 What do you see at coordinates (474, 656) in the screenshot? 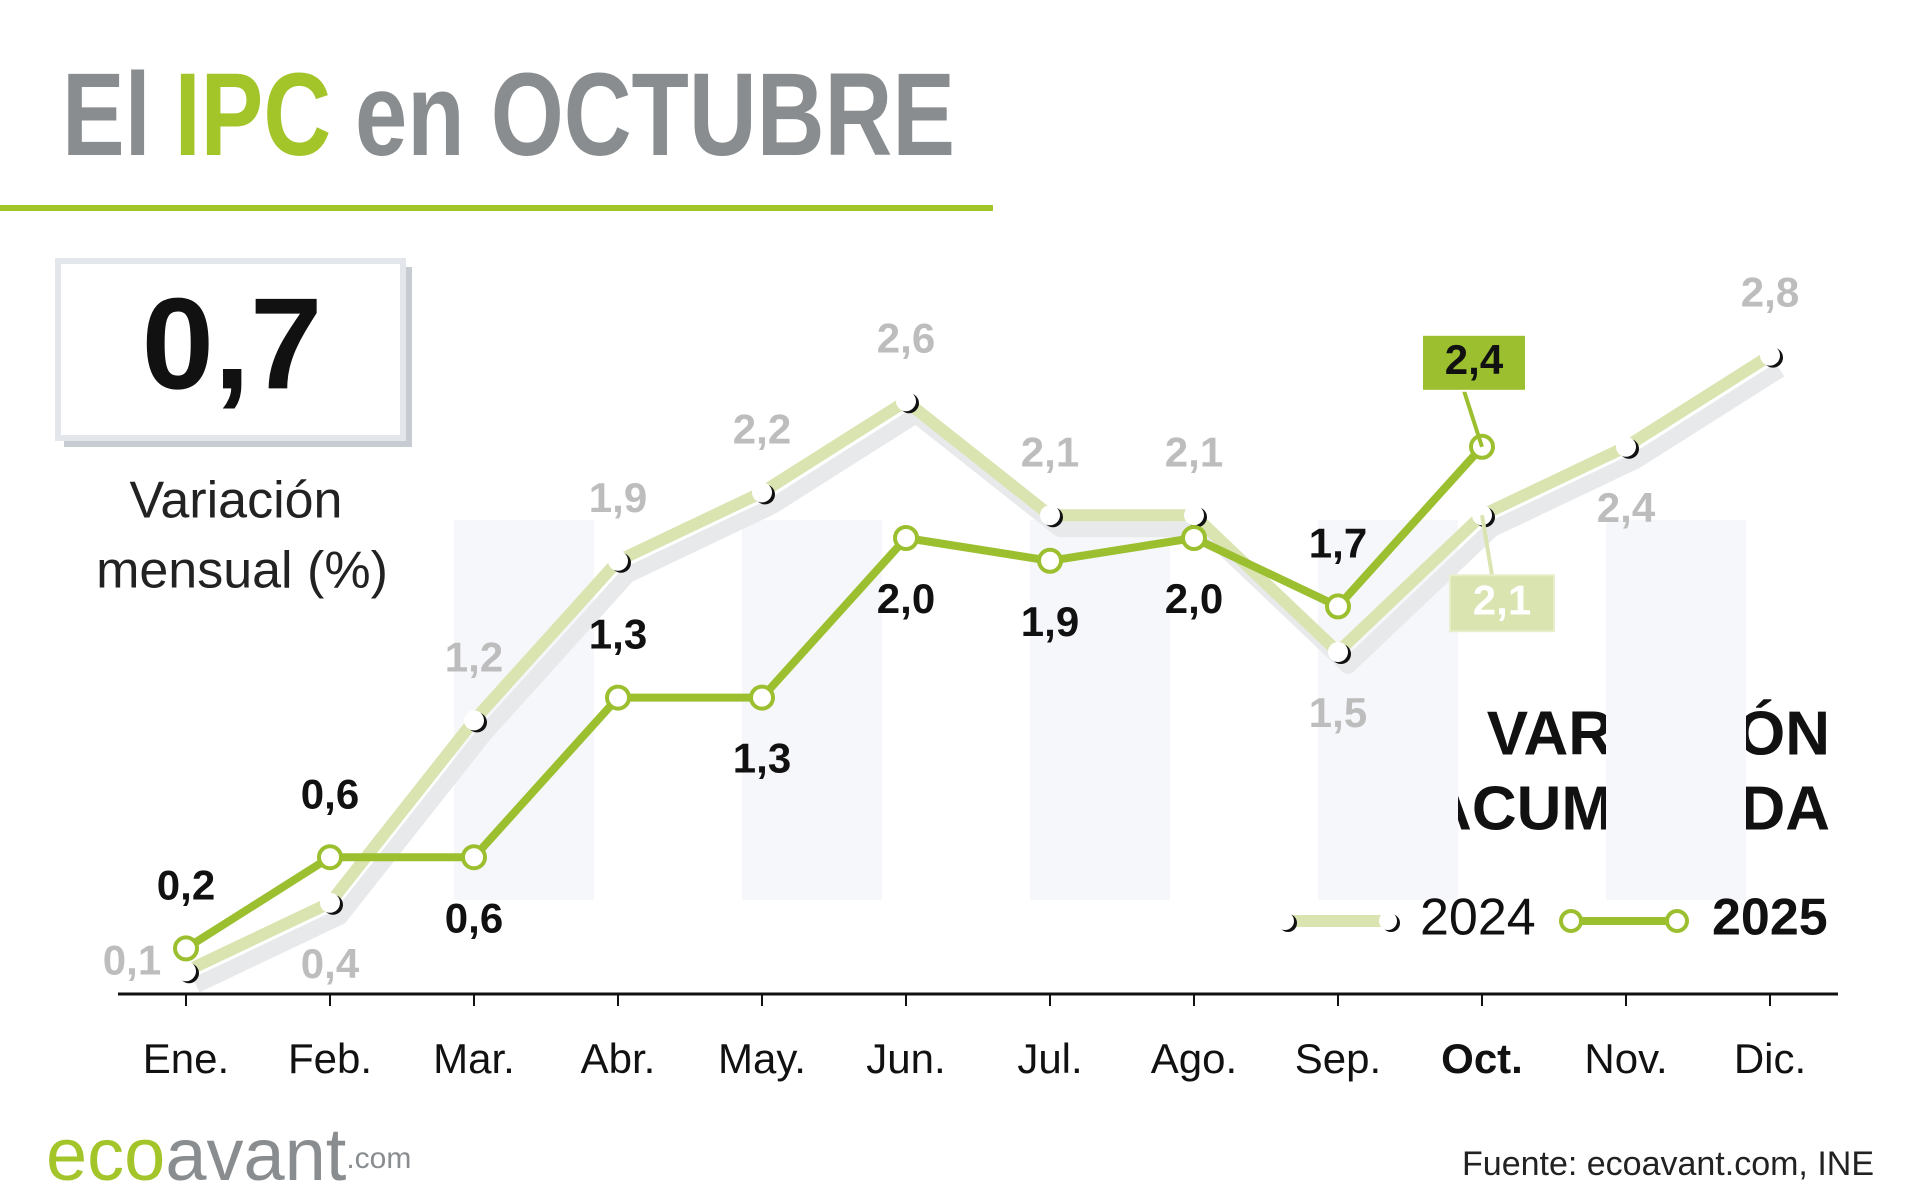
I see `value-label: 1,2` at bounding box center [474, 656].